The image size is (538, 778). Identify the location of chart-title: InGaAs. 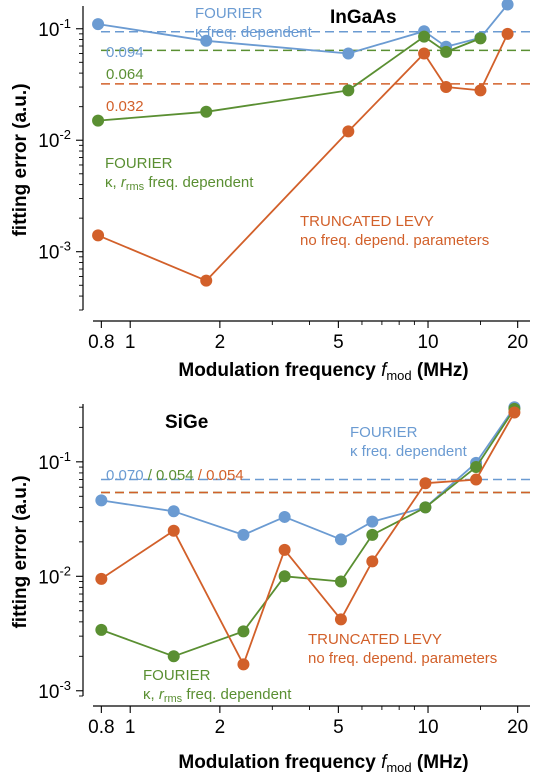
(363, 17).